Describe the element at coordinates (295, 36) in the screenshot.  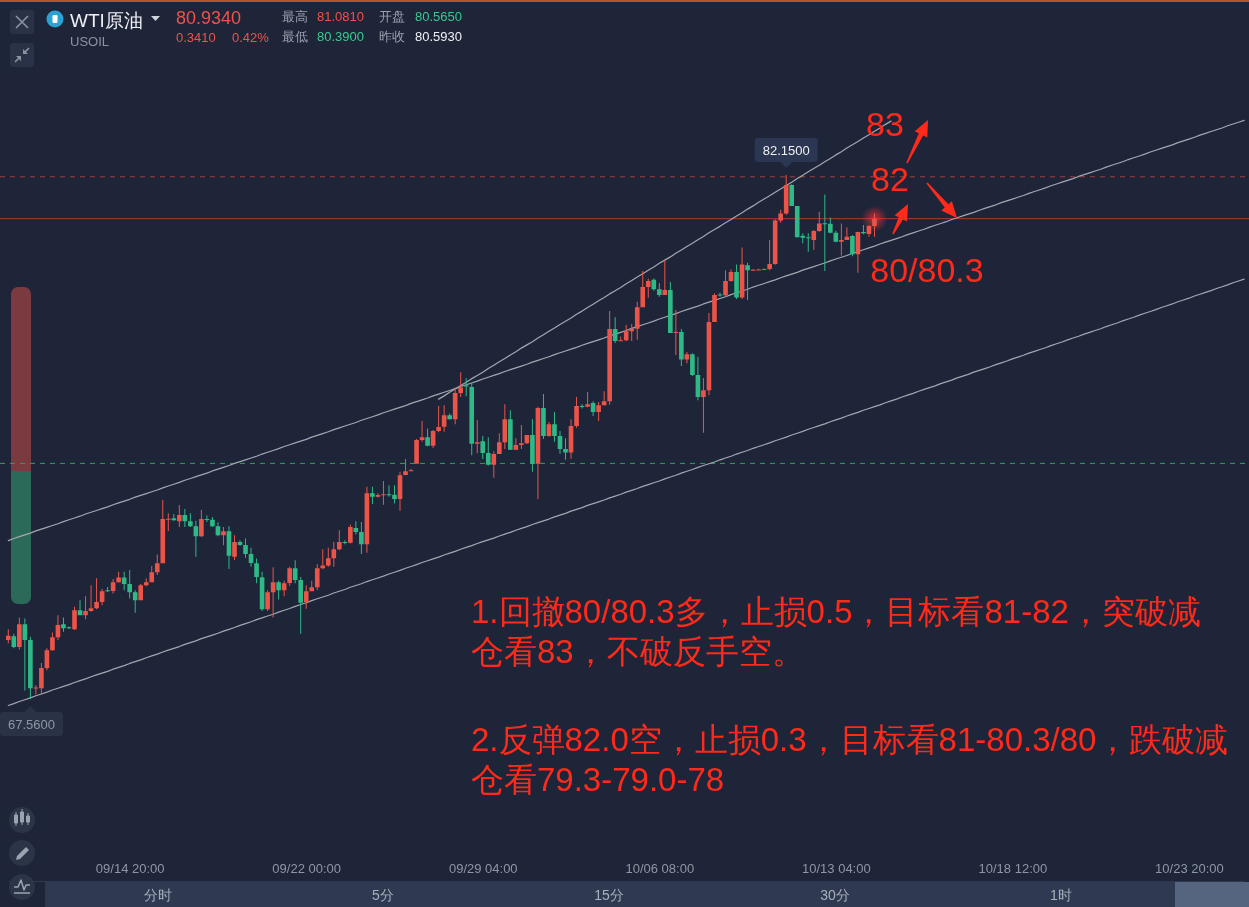
I see `text: 最低` at that location.